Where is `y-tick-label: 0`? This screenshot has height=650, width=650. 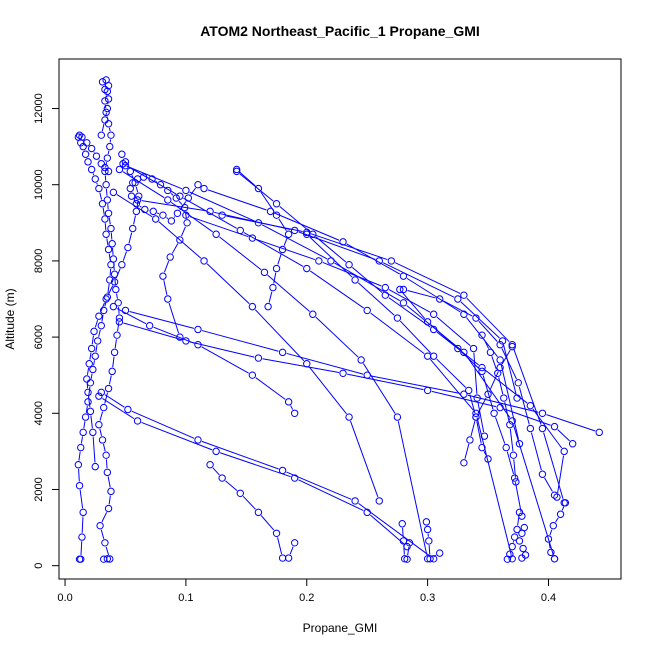
y-tick-label: 0 is located at coordinates (39, 566).